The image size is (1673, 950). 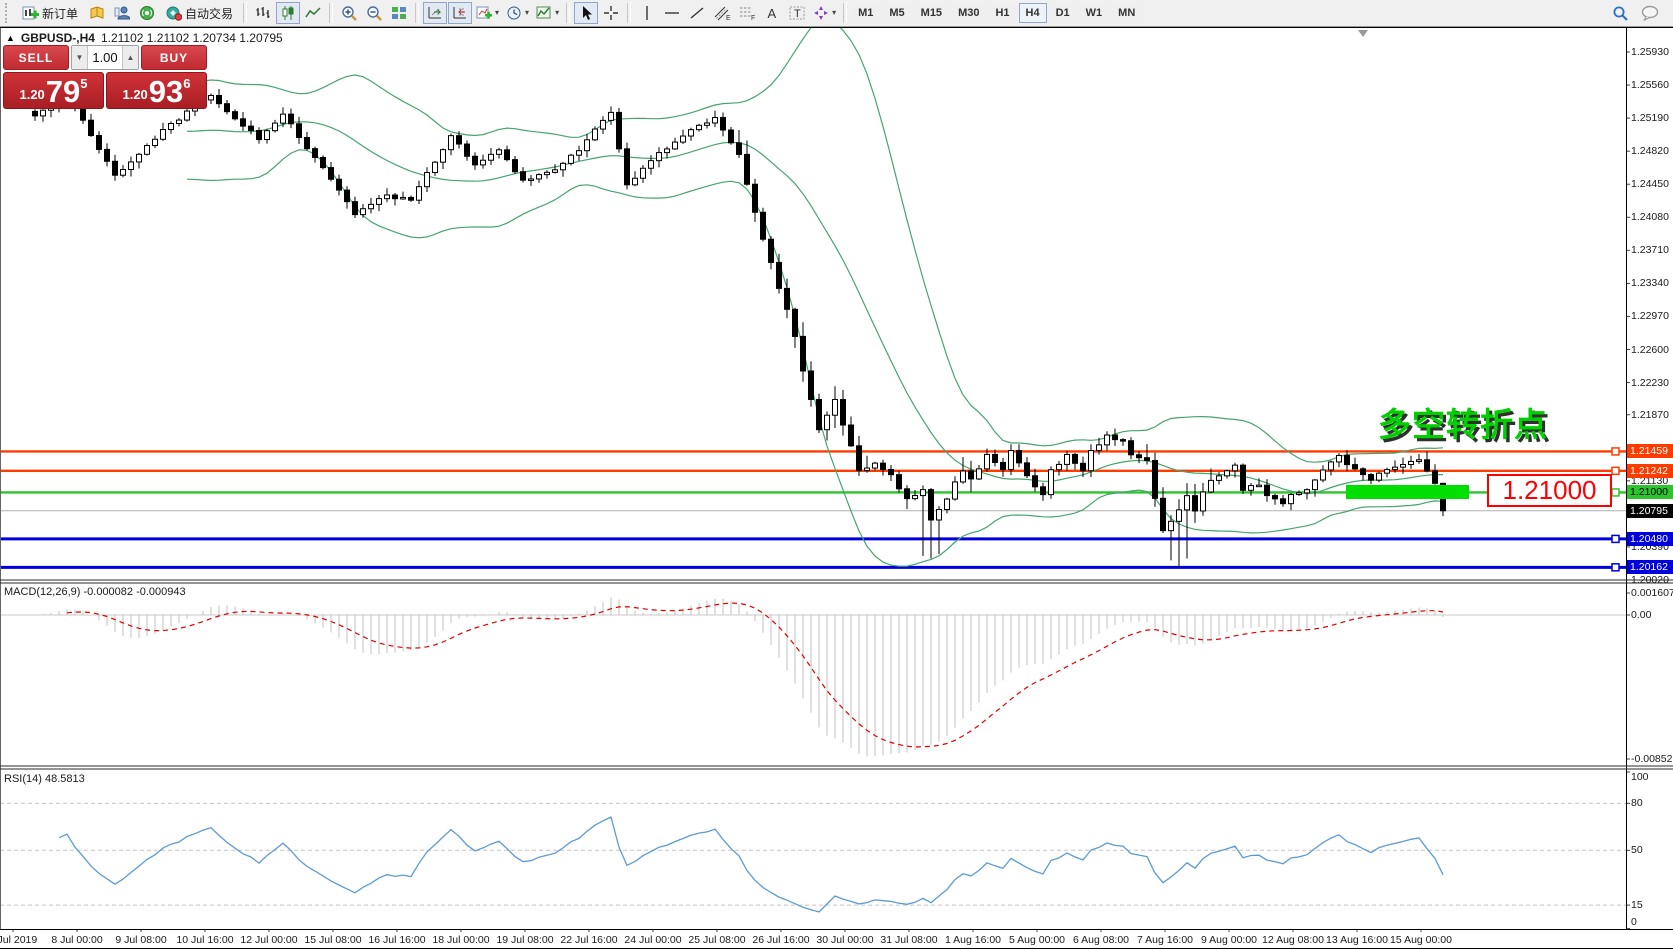 What do you see at coordinates (8, 13) in the screenshot?
I see `toolbar-grip` at bounding box center [8, 13].